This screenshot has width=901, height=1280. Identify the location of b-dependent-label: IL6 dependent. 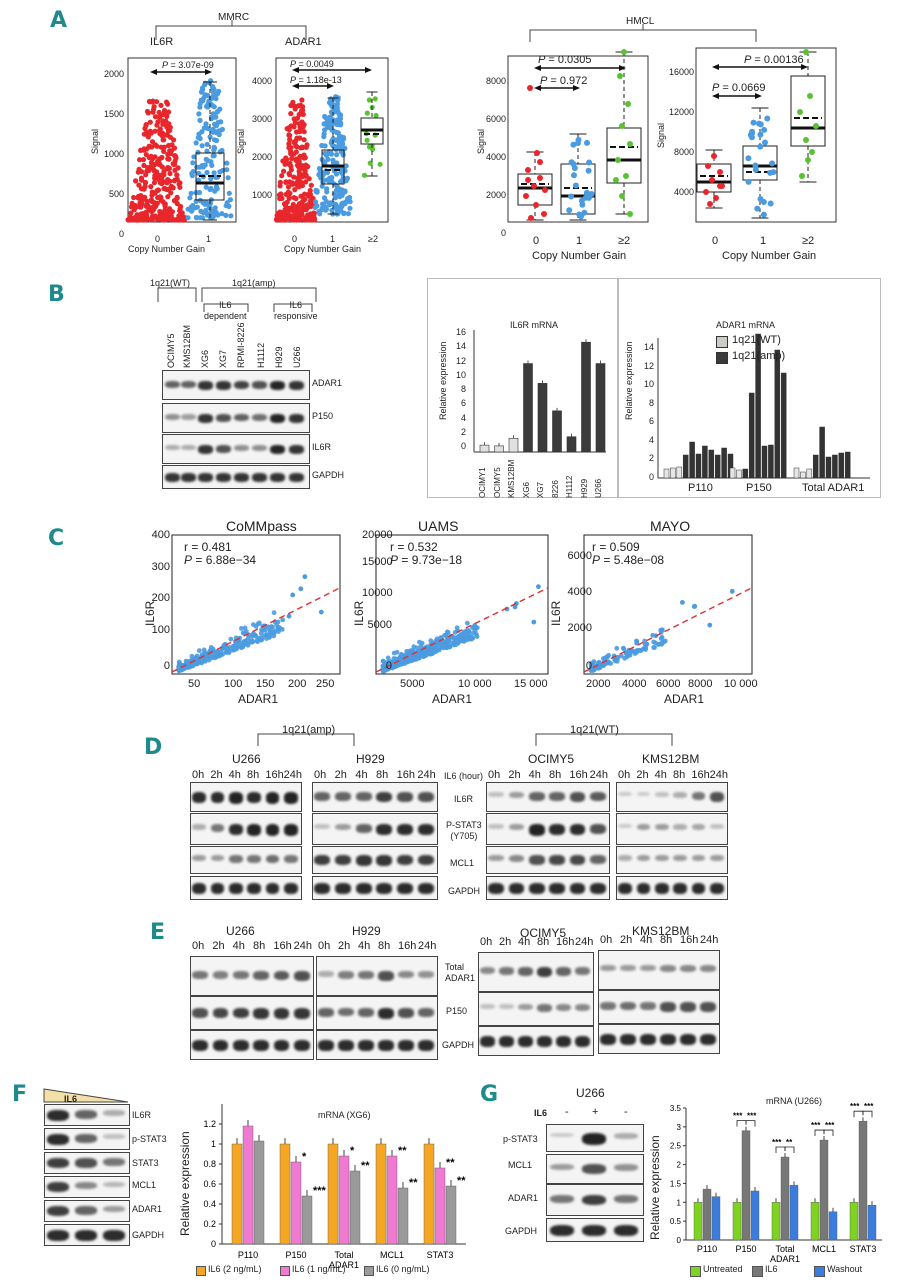
(225, 310).